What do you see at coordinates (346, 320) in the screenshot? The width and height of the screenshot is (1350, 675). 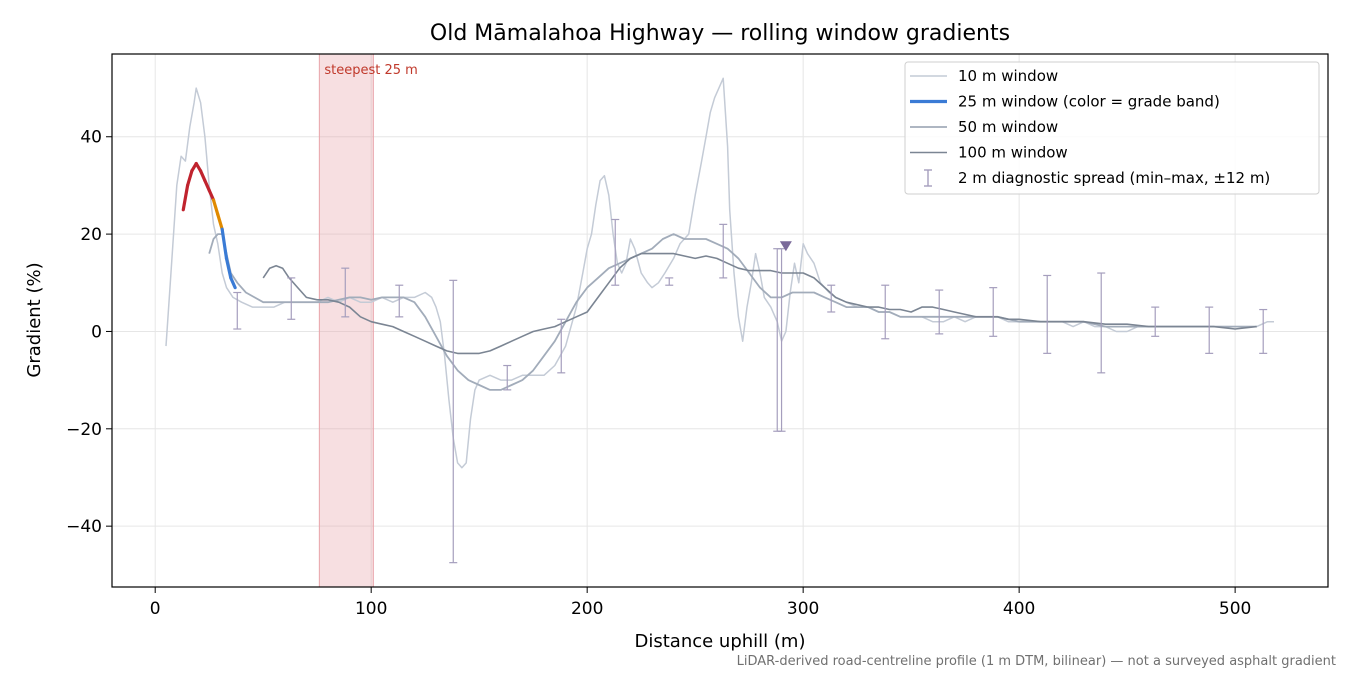 I see `steepest-band` at bounding box center [346, 320].